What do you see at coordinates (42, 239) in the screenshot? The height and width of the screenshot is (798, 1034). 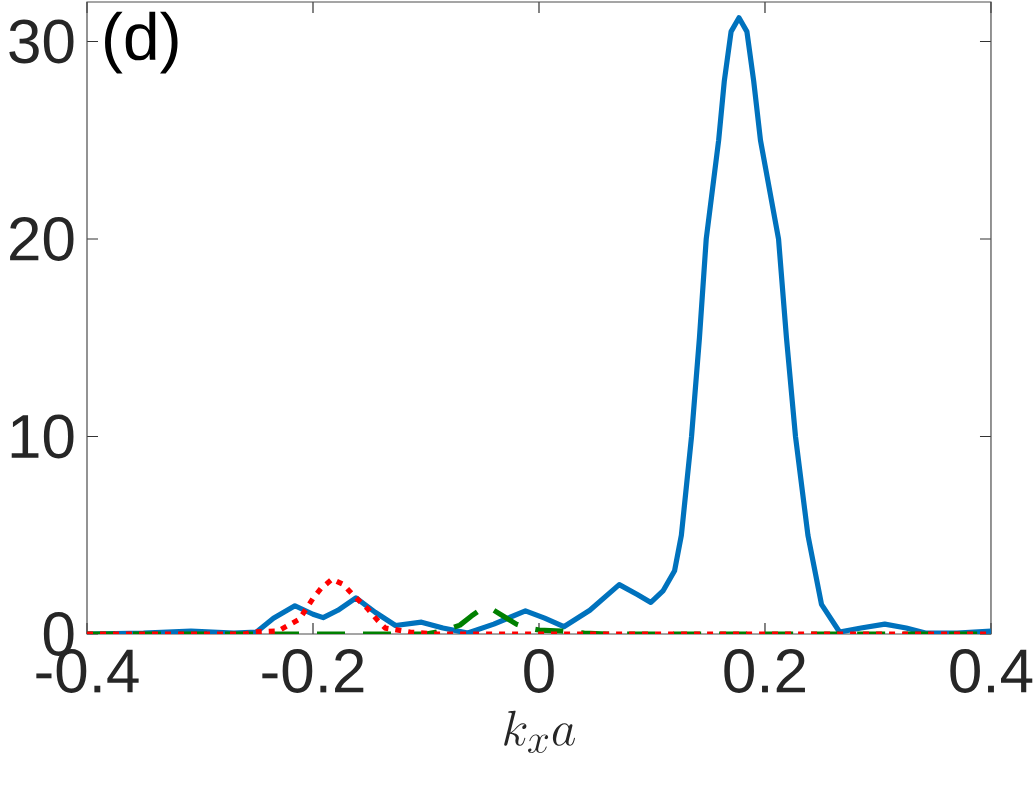 I see `y-tick-label: 20` at bounding box center [42, 239].